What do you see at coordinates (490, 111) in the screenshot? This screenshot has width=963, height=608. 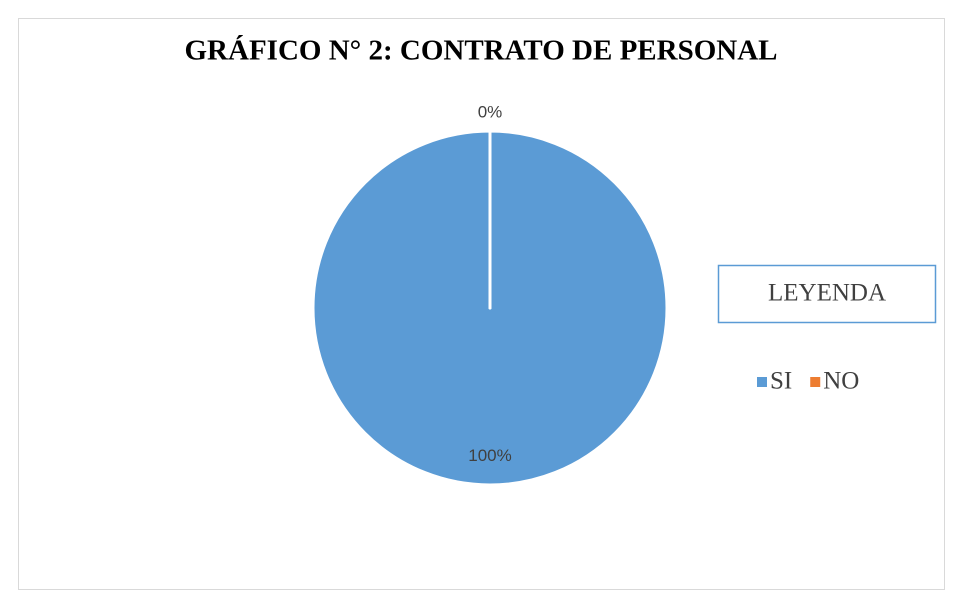 I see `data-label: 0%` at bounding box center [490, 111].